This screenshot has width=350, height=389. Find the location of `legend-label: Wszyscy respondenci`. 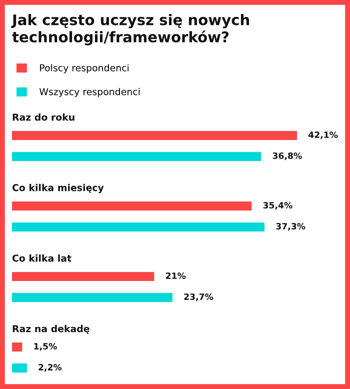

legend-label: Wszyscy respondenci is located at coordinates (89, 93).